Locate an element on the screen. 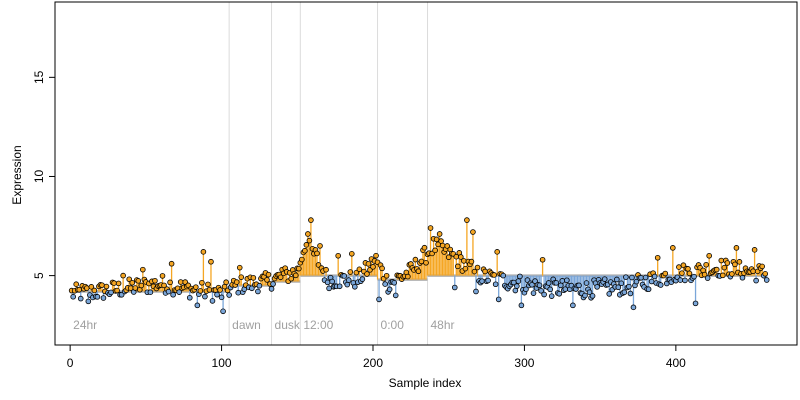 This screenshot has width=800, height=400. segment-label: 24hr is located at coordinates (85, 325).